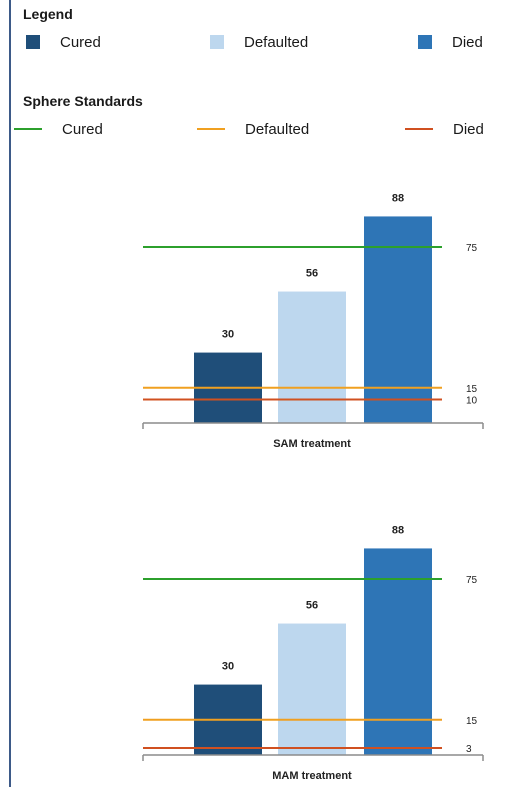 The image size is (510, 787). I want to click on legend-swatch-defaulted, so click(217, 42).